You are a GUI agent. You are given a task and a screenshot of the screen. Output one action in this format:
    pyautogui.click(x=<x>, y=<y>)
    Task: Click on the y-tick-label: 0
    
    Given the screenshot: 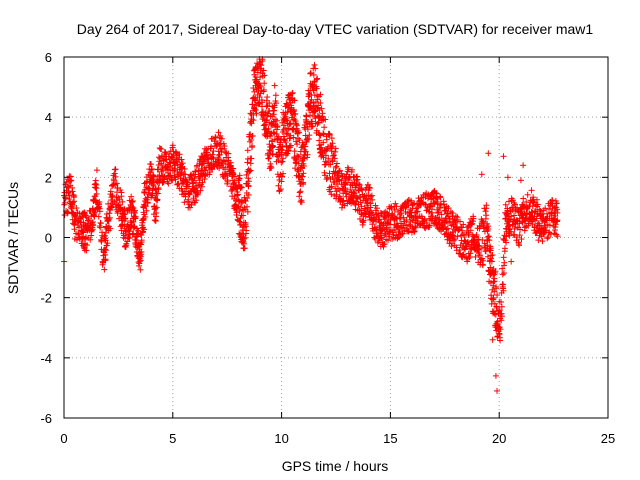 What is the action you would take?
    pyautogui.click(x=48, y=238)
    